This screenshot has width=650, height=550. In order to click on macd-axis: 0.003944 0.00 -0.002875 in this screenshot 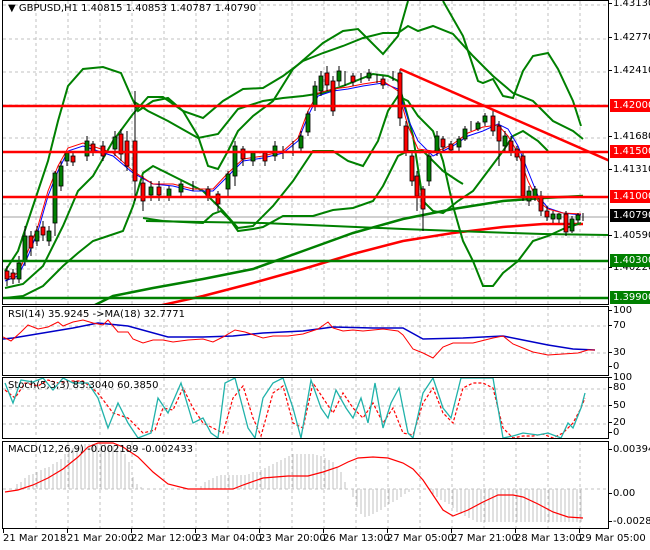, I will do `click(629, 263)`.